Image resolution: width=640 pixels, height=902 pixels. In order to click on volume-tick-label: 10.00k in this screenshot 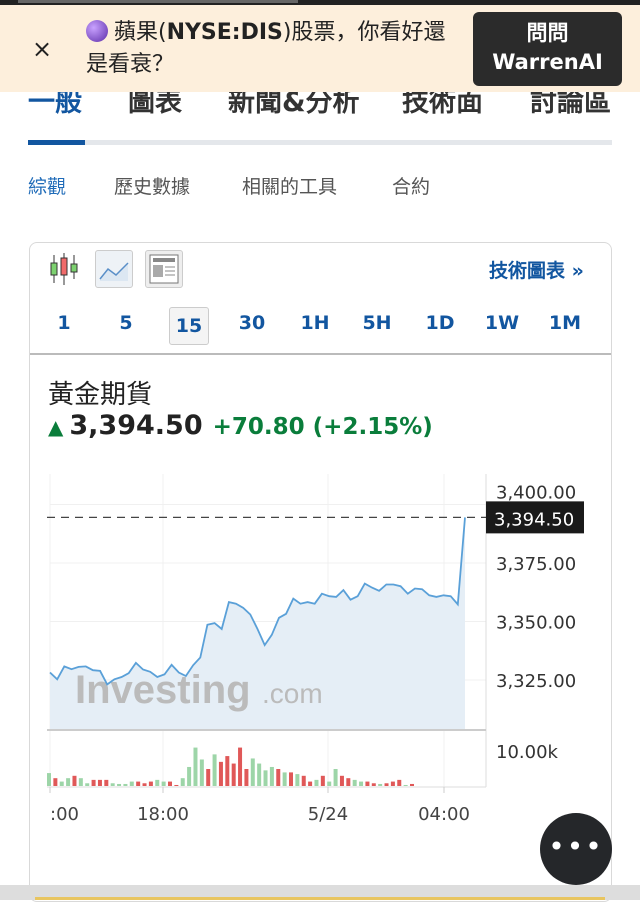, I will do `click(527, 752)`.